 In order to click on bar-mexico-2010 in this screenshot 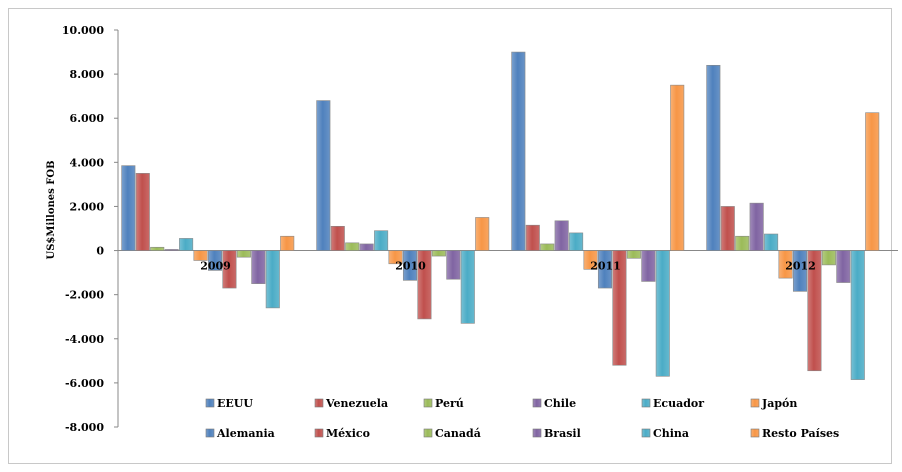, I will do `click(424, 285)`.